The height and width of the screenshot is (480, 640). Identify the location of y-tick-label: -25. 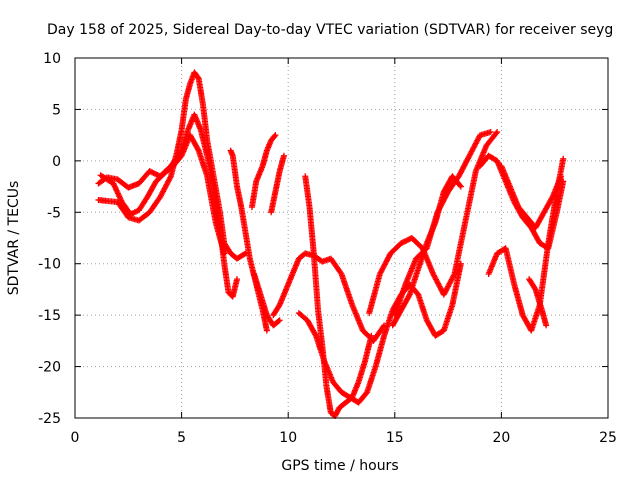
(49, 419).